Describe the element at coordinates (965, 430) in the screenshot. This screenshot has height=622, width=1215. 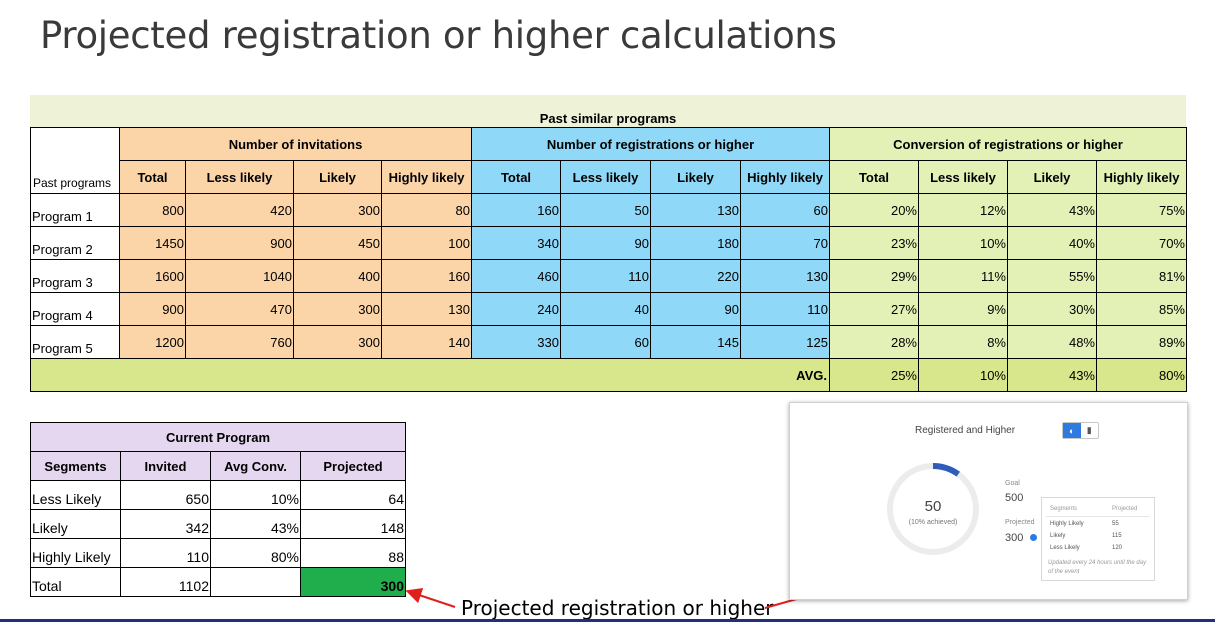
I see `widget-title: Registered and Higher` at that location.